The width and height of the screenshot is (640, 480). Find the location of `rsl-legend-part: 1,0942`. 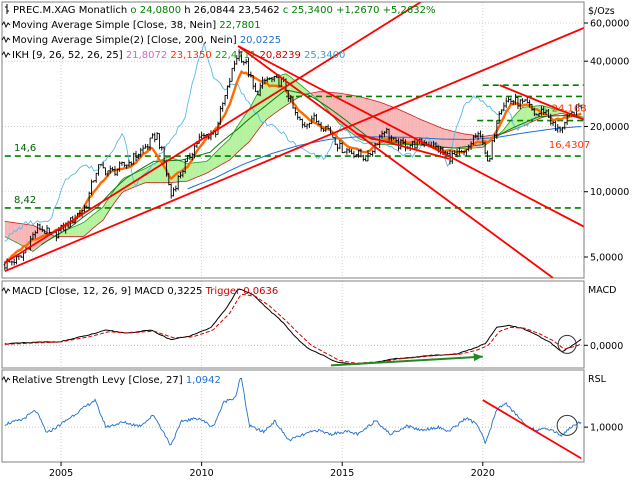

rsl-legend-part: 1,0942 is located at coordinates (202, 380).